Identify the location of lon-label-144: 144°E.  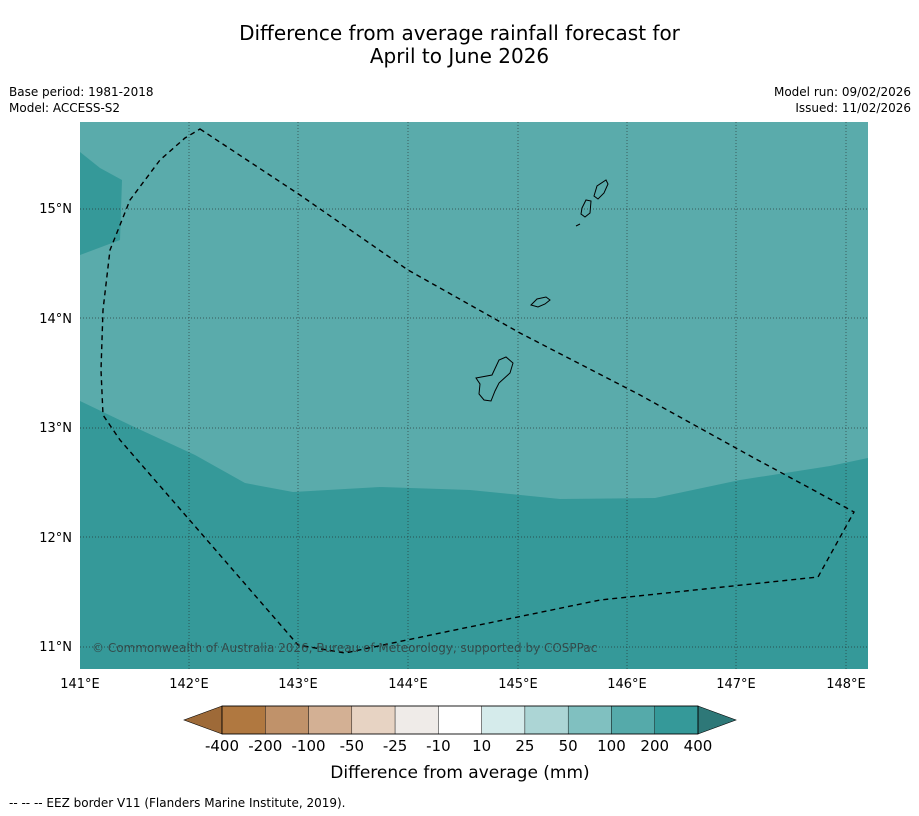
(408, 684).